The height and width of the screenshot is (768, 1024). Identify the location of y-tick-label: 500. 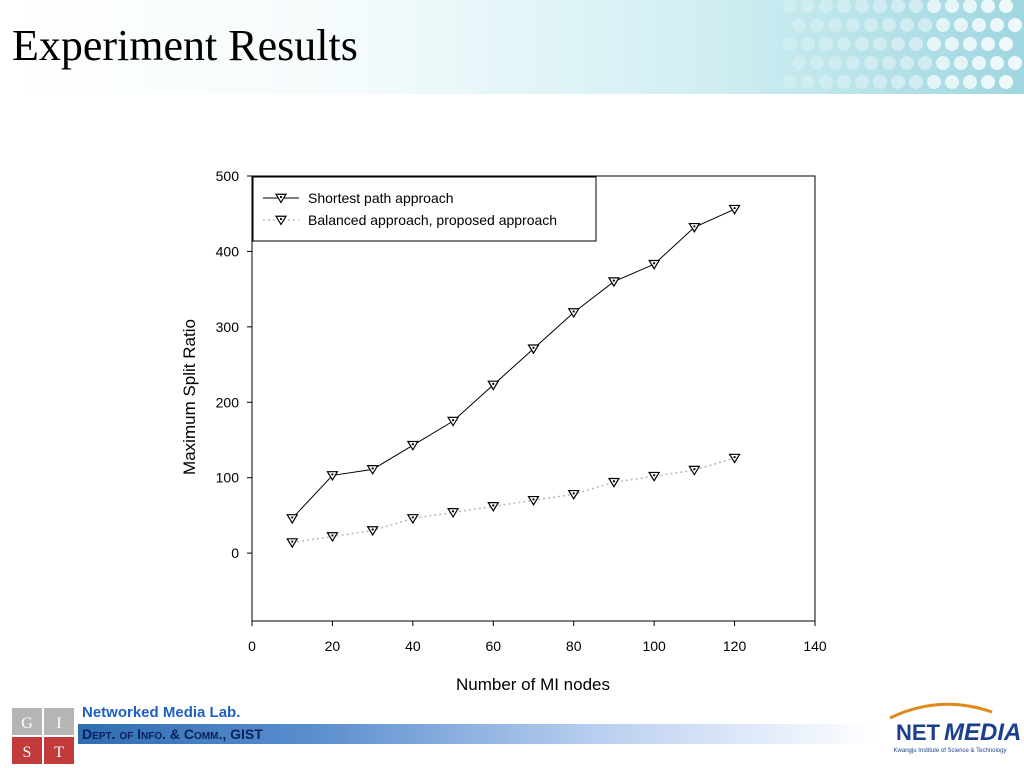
(228, 176).